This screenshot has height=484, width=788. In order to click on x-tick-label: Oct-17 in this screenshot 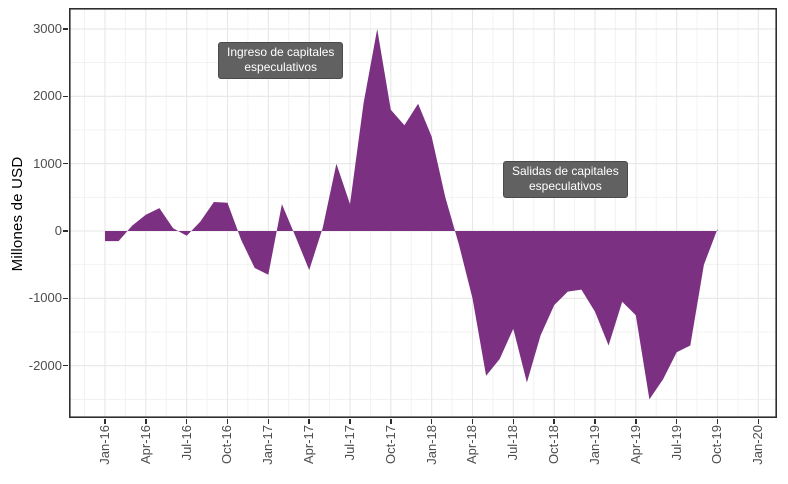, I will do `click(390, 445)`.